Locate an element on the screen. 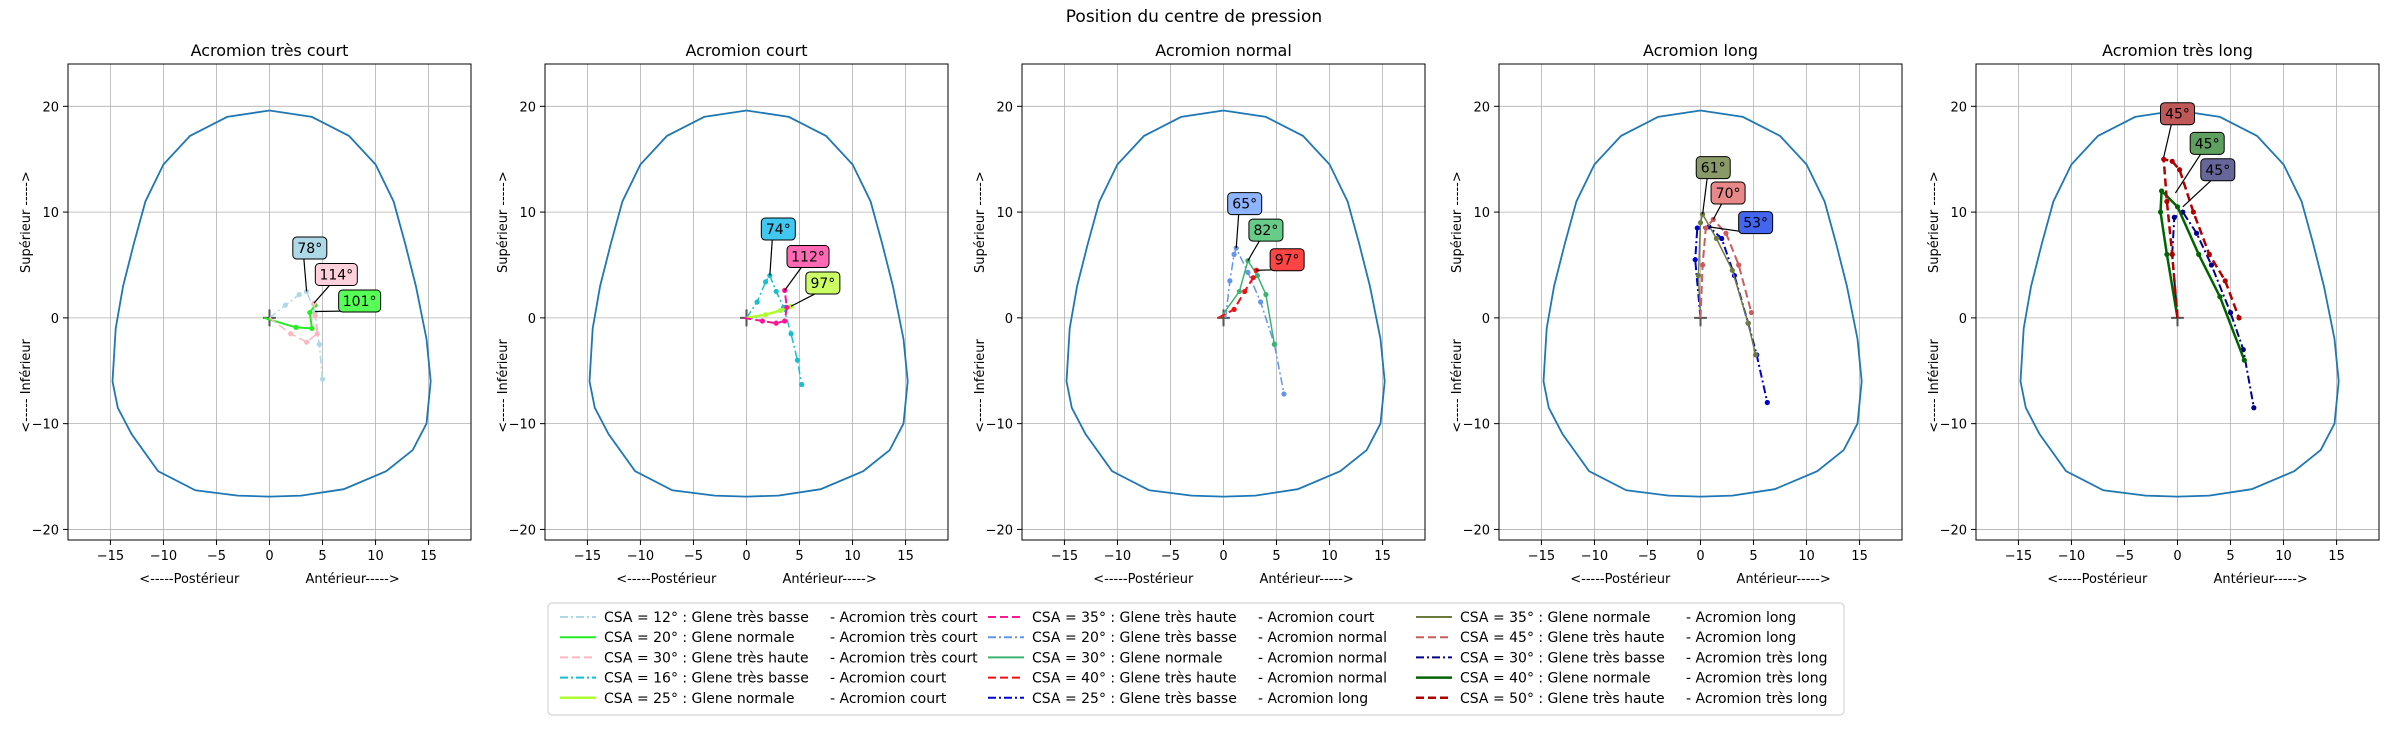  annotation-label: 61° is located at coordinates (1713, 169).